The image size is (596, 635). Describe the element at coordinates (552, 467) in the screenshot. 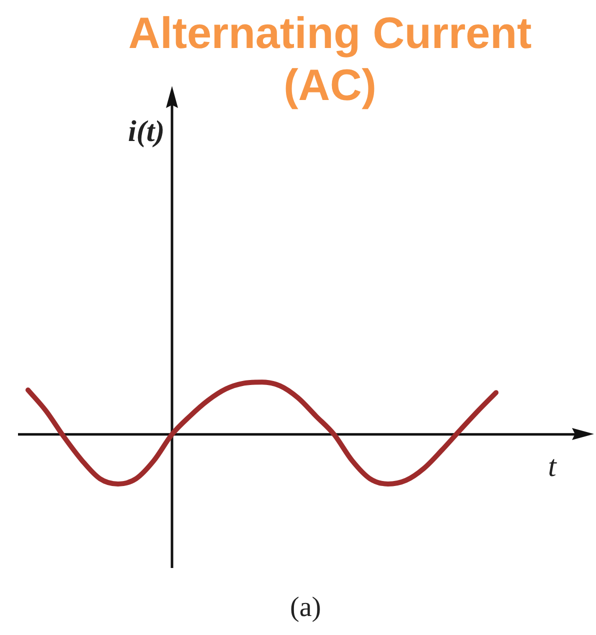

I see `x-axis-title: t` at that location.